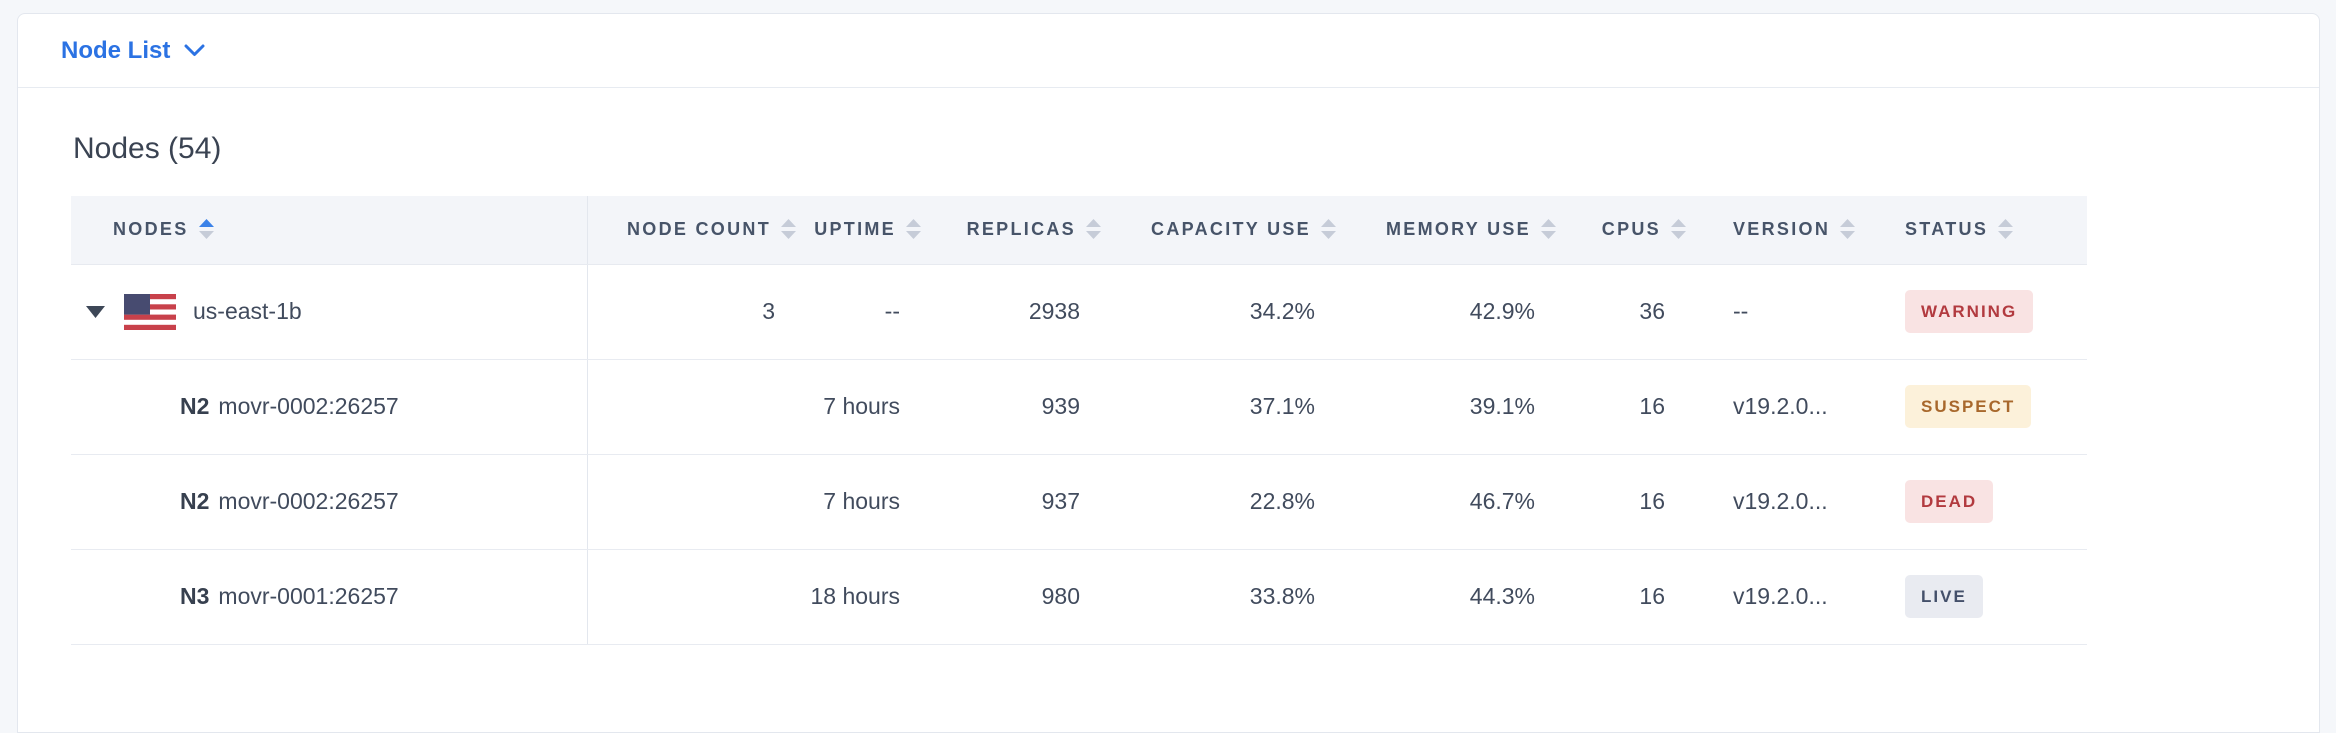  I want to click on cell-status: DEAD, so click(1989, 502).